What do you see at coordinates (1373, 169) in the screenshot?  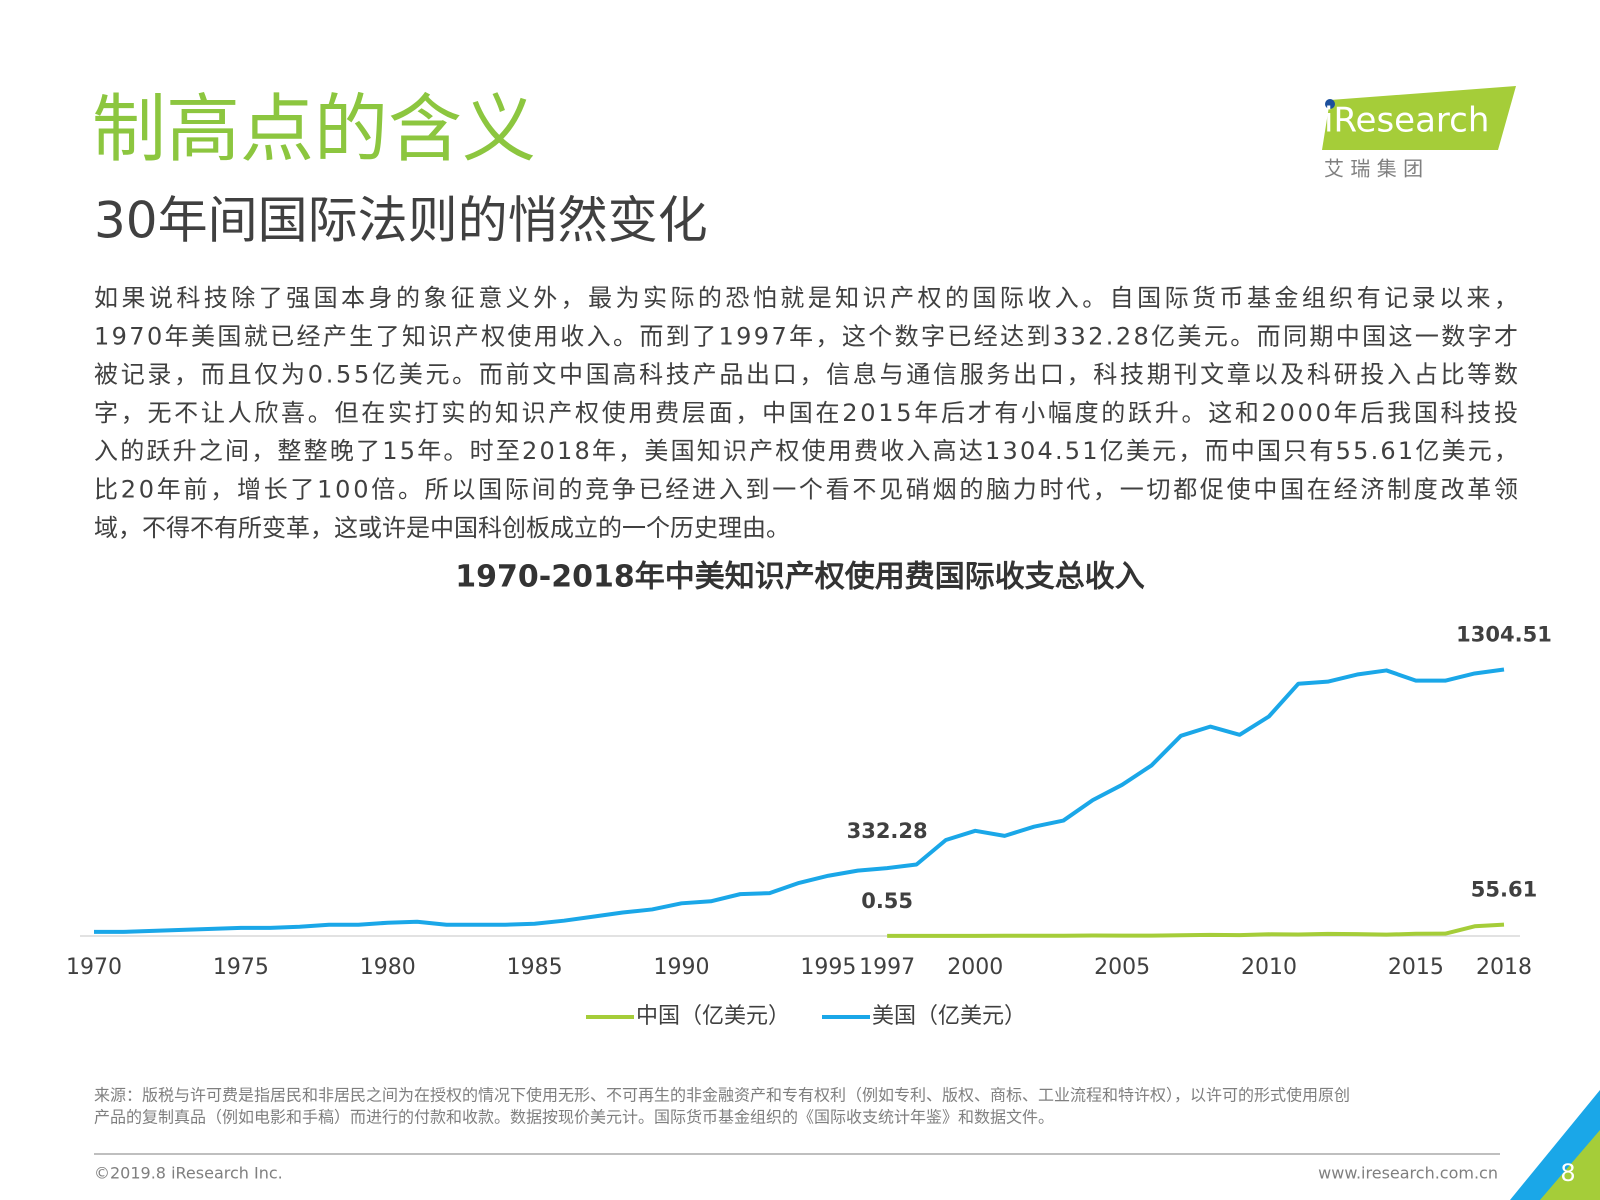 I see `logo-cn: 艾 瑞 集 团` at bounding box center [1373, 169].